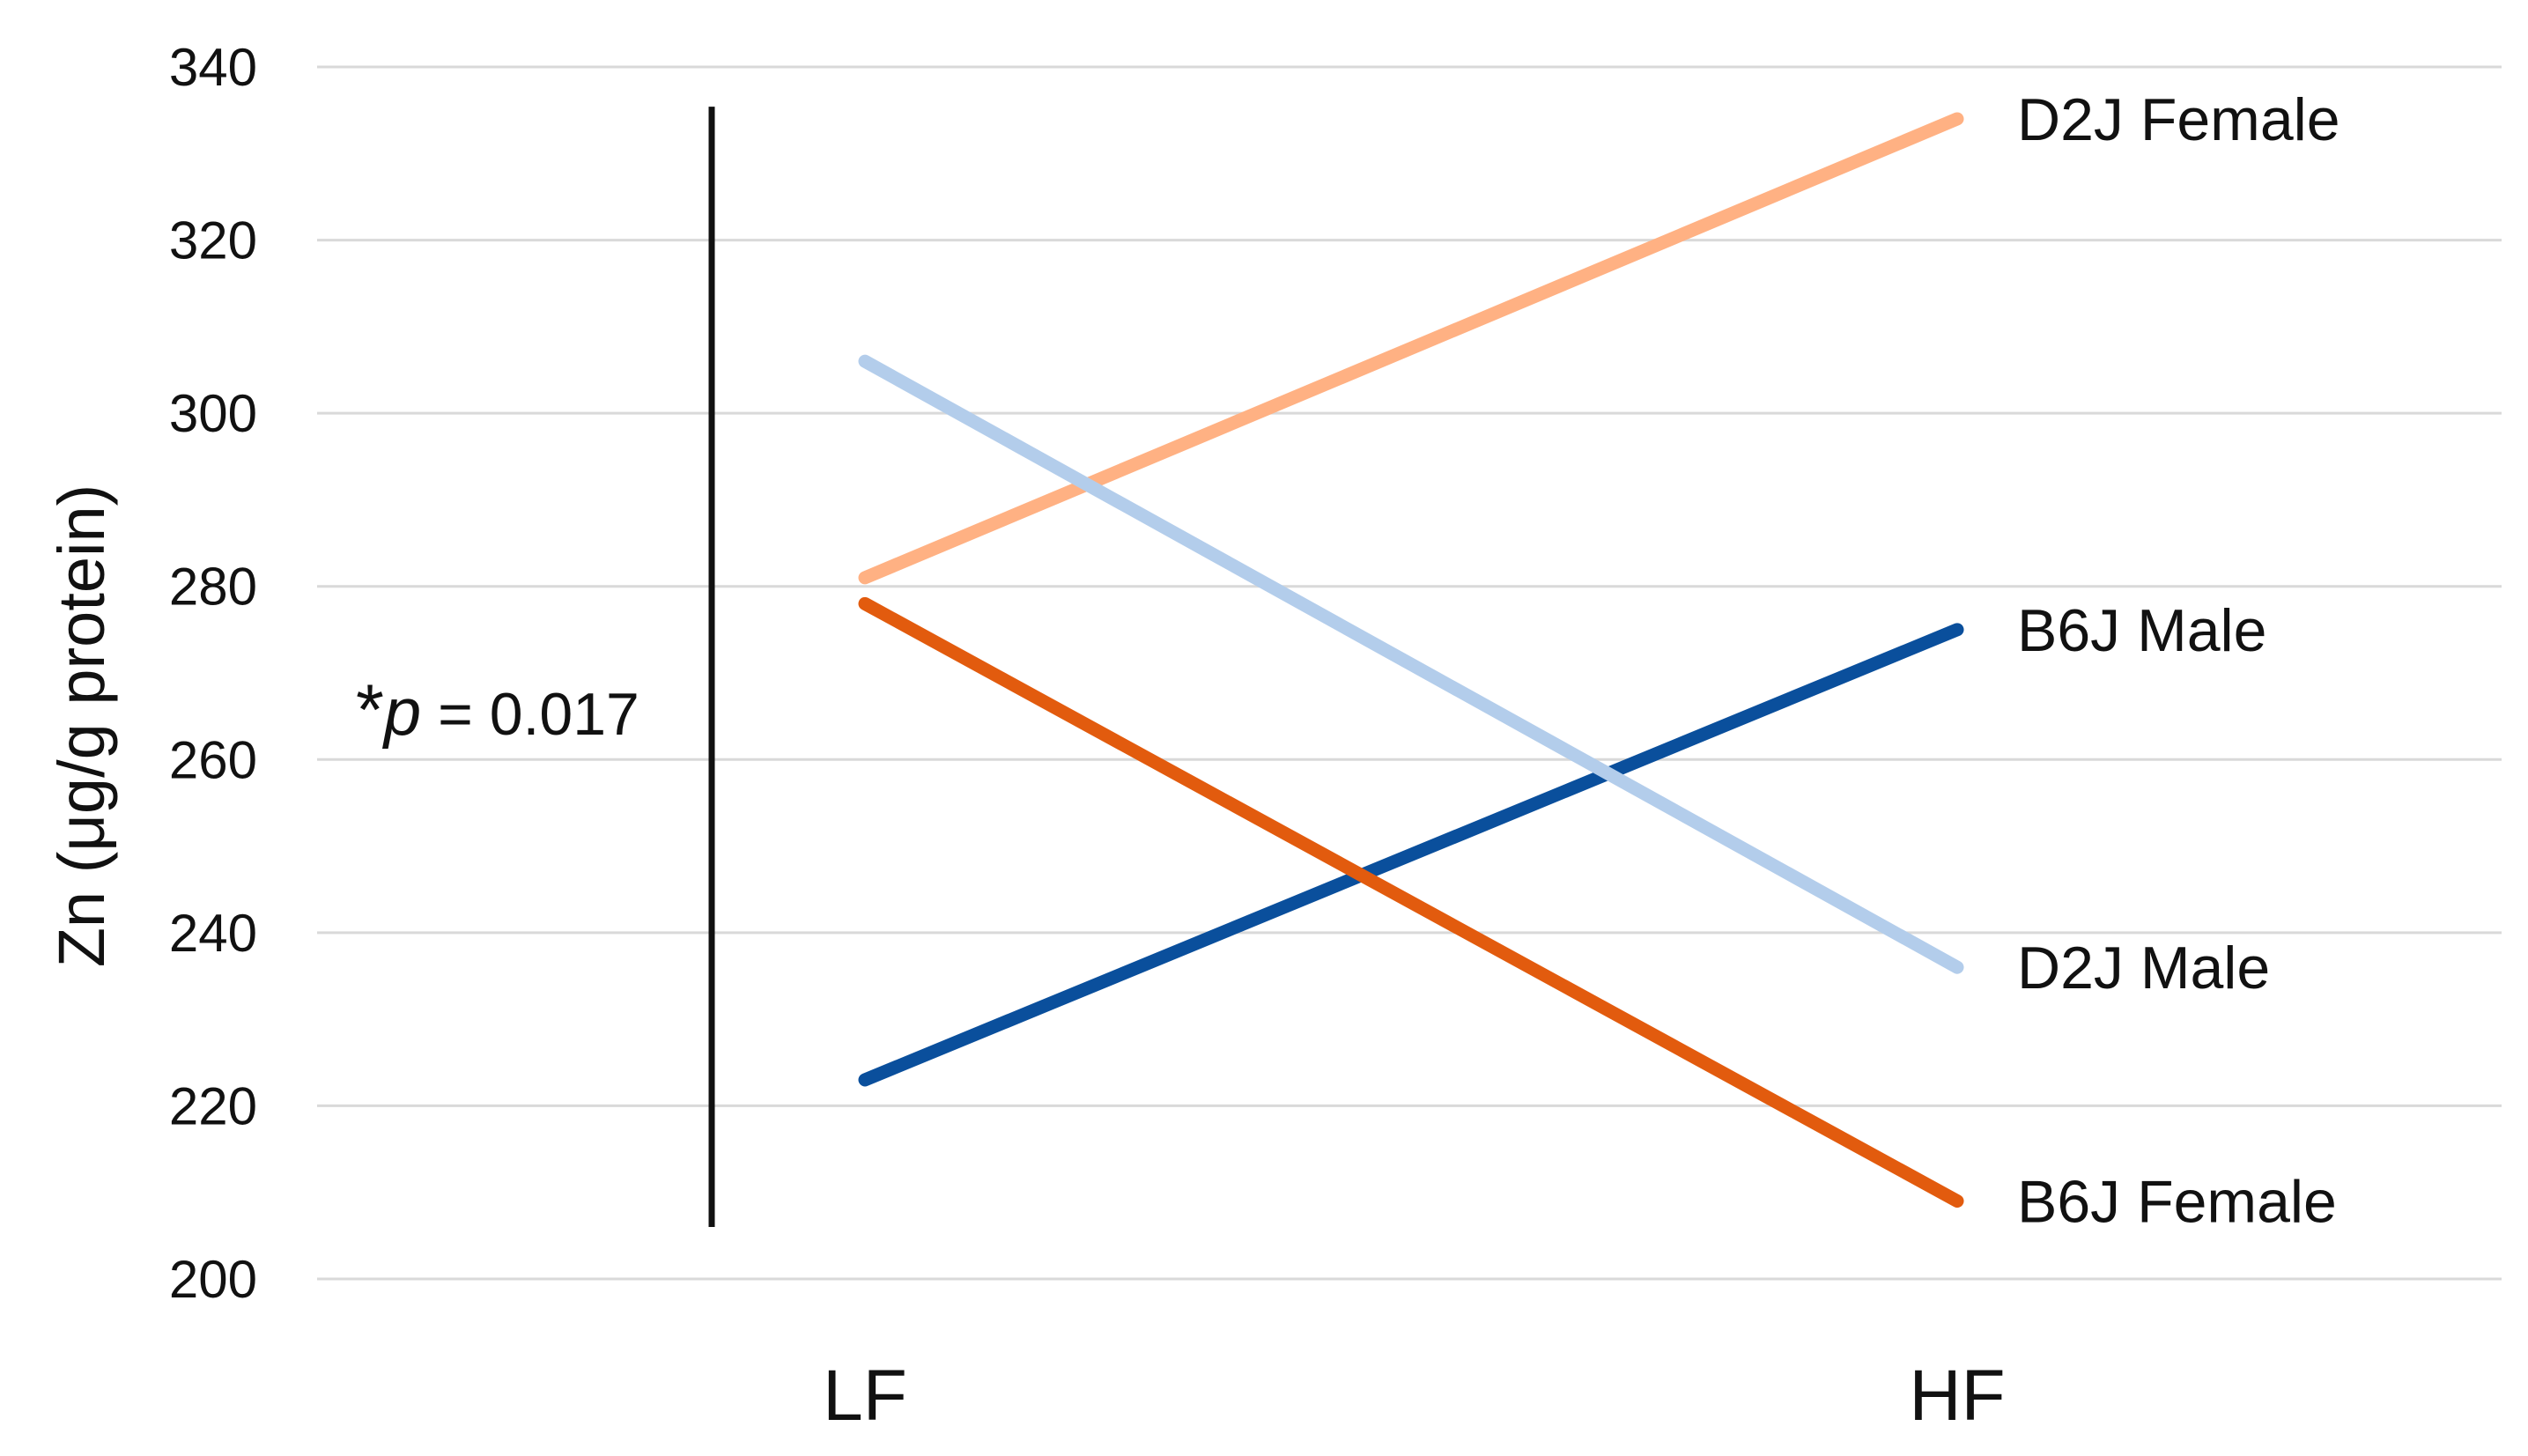 This screenshot has height=1456, width=2528. What do you see at coordinates (1411, 348) in the screenshot?
I see `series-line-d2j-female` at bounding box center [1411, 348].